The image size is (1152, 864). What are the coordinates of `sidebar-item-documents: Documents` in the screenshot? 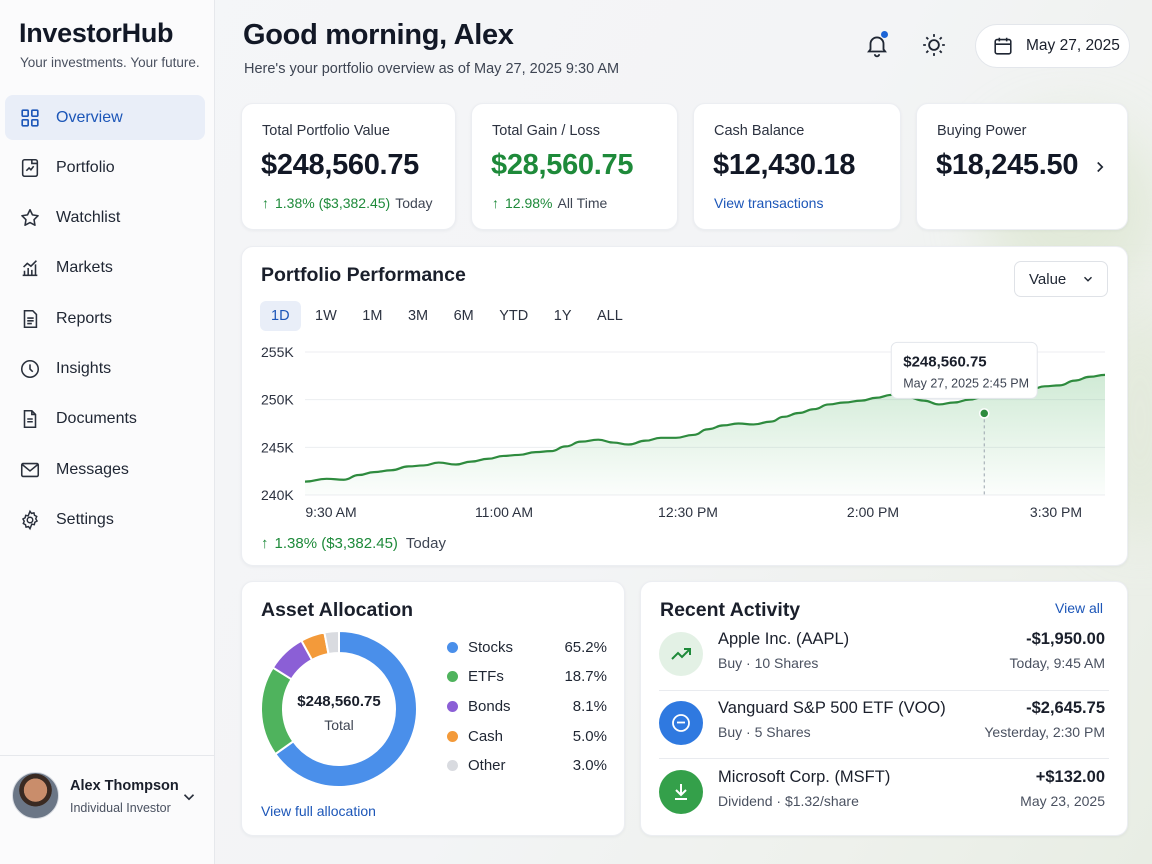 It's located at (105, 419).